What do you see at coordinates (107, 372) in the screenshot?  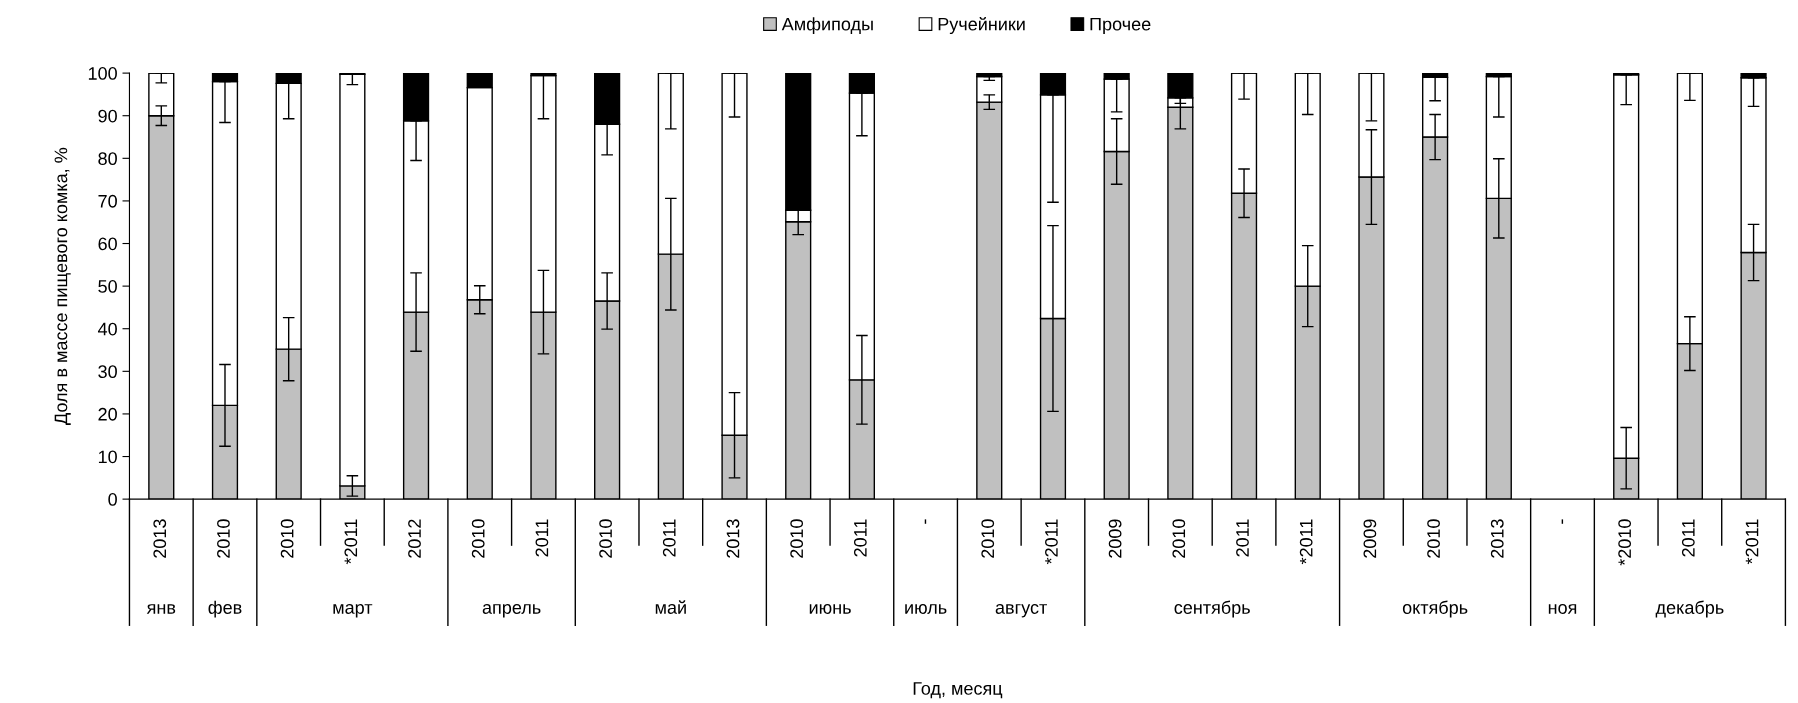 I see `y-tick-label: 30` at bounding box center [107, 372].